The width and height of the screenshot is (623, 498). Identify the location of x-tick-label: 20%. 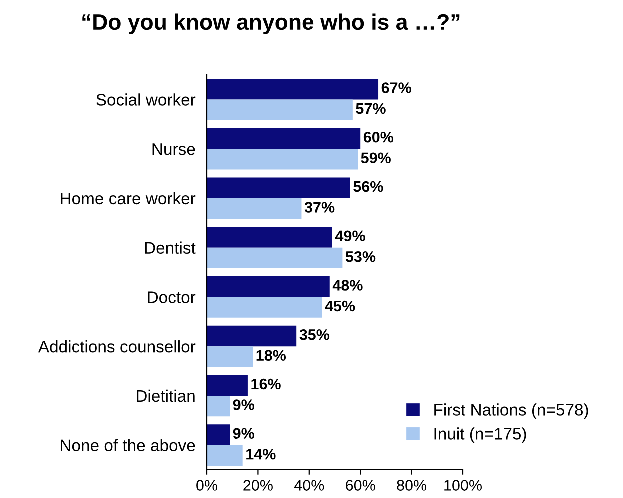
(258, 485).